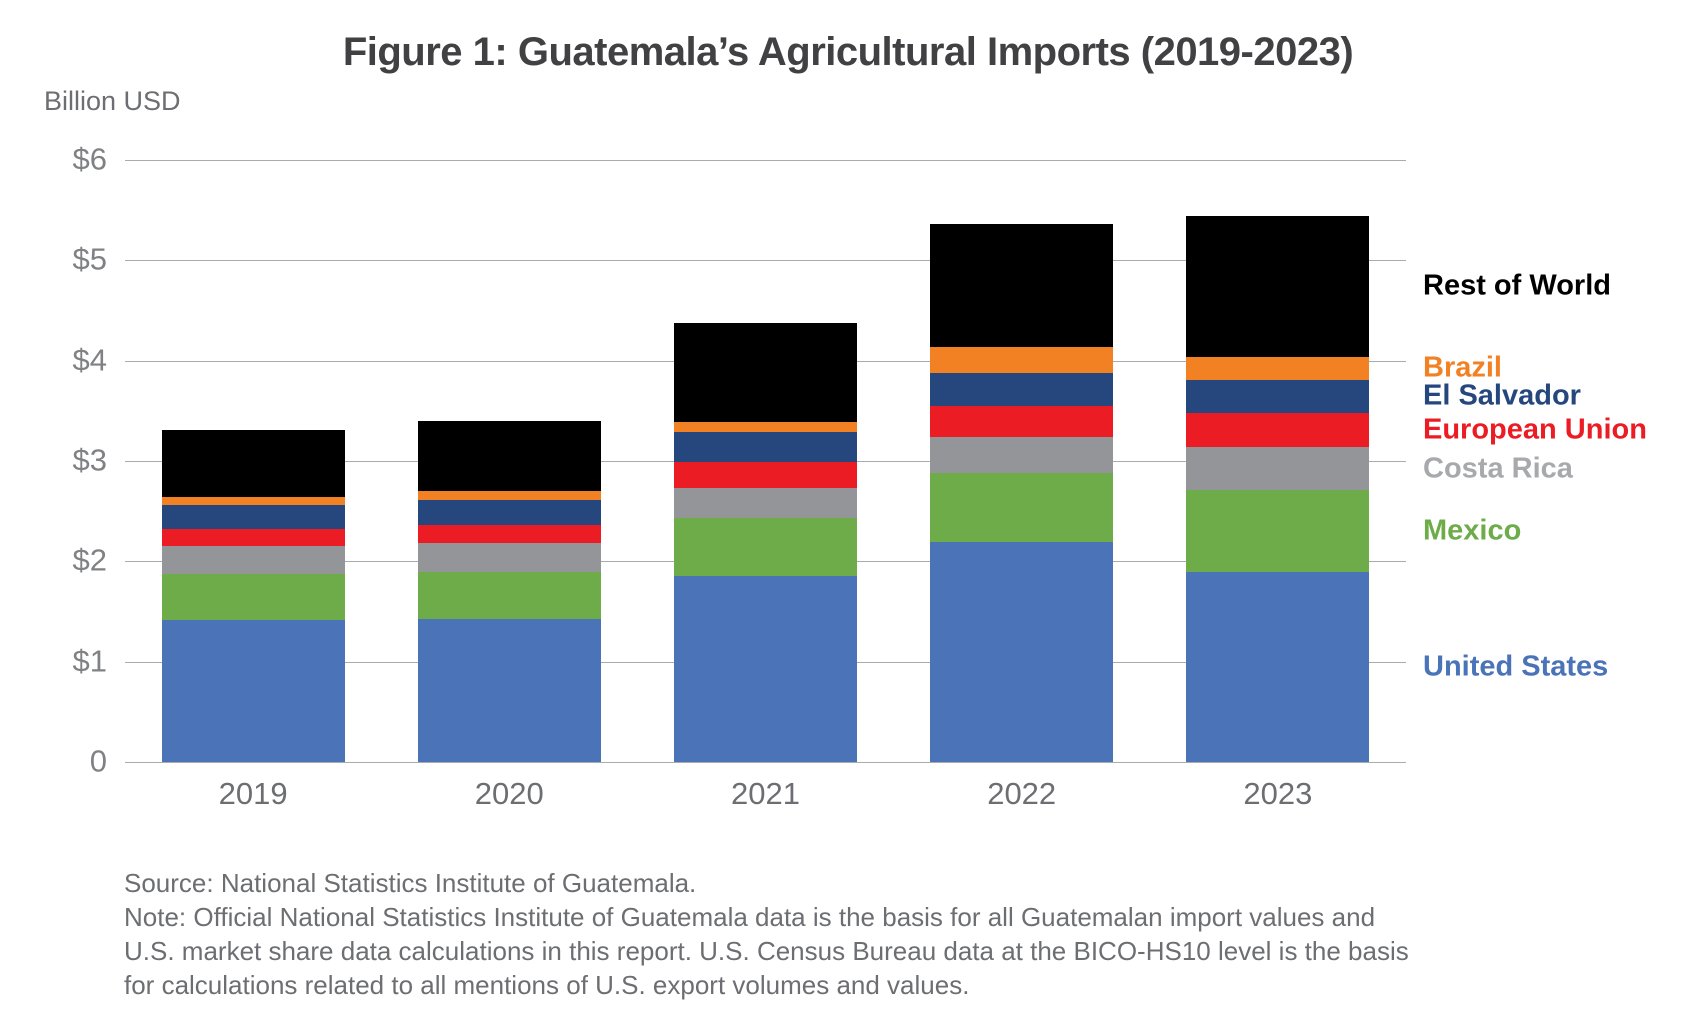  What do you see at coordinates (89, 560) in the screenshot?
I see `y-tick-label: $2` at bounding box center [89, 560].